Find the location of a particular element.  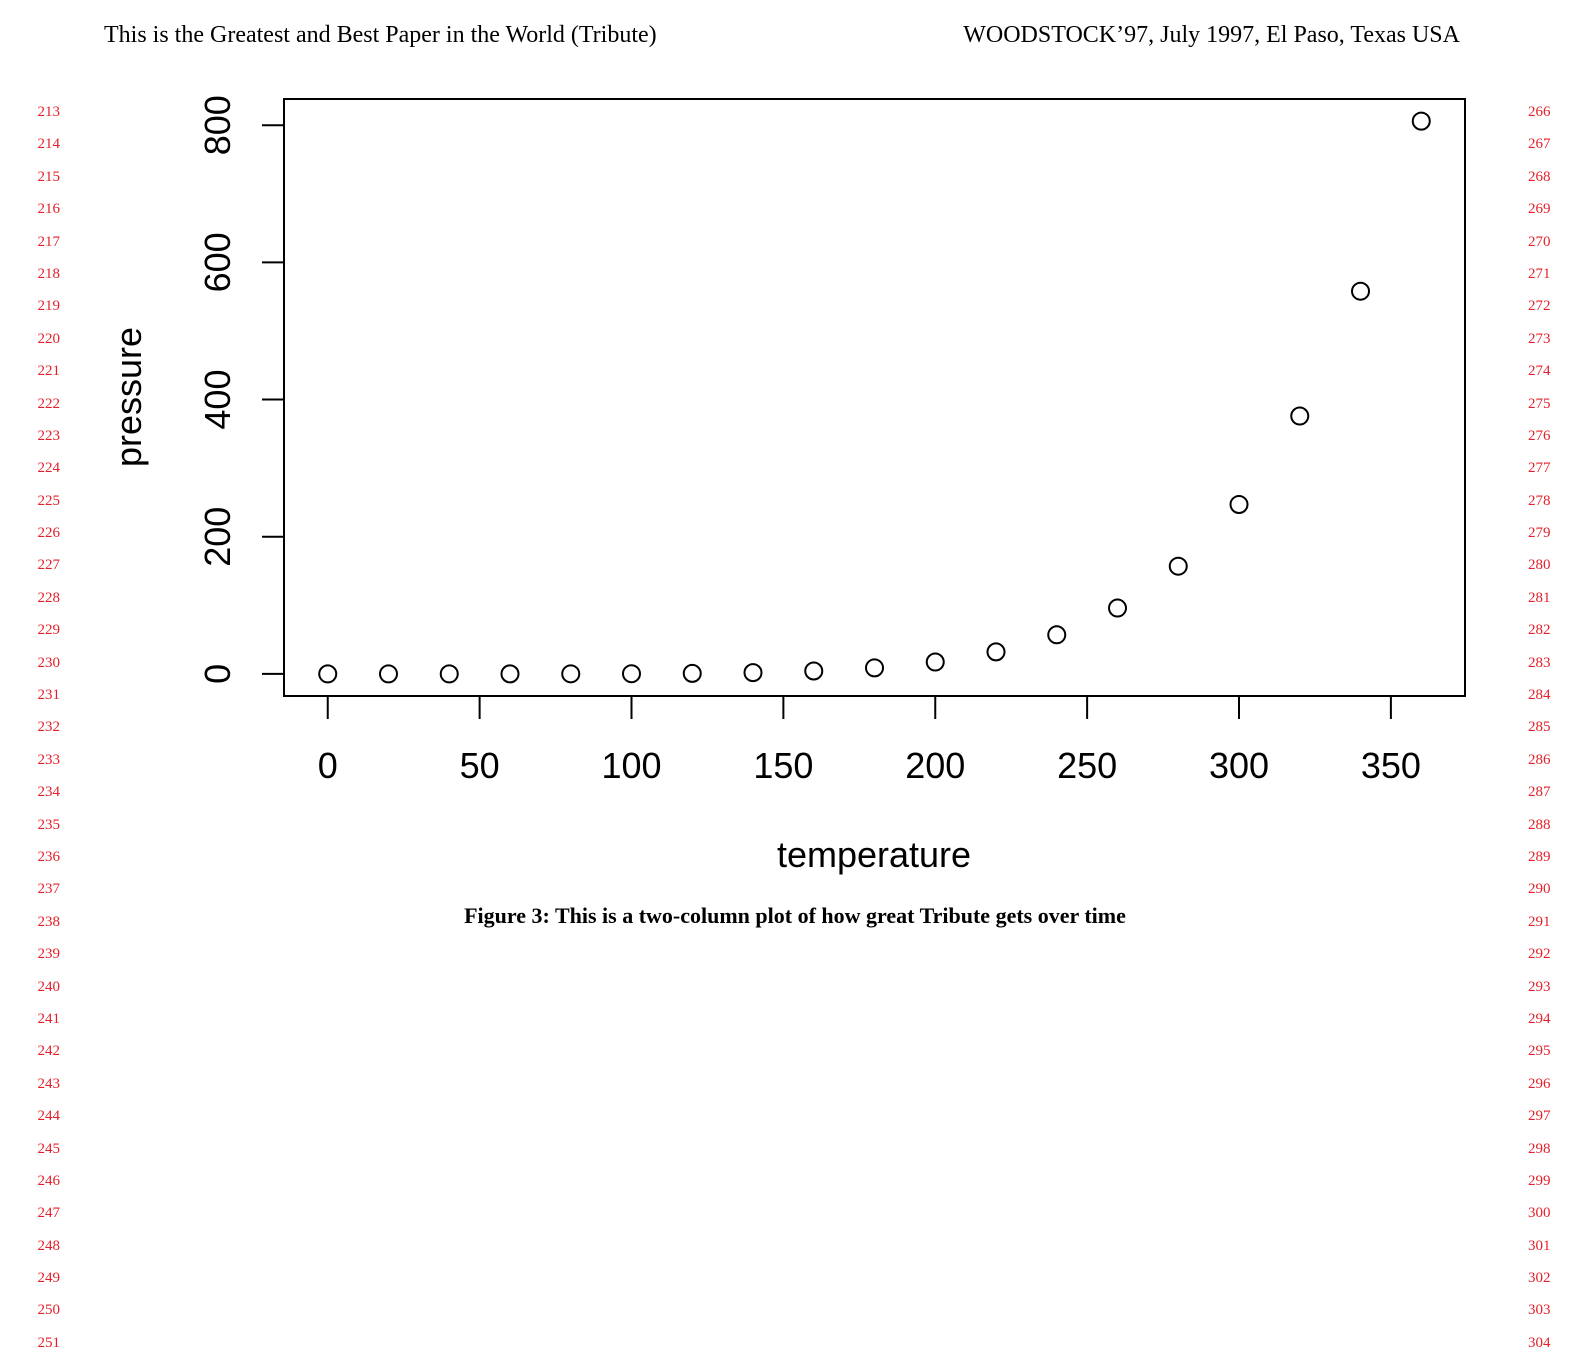

line-number: 304 is located at coordinates (1539, 1342).